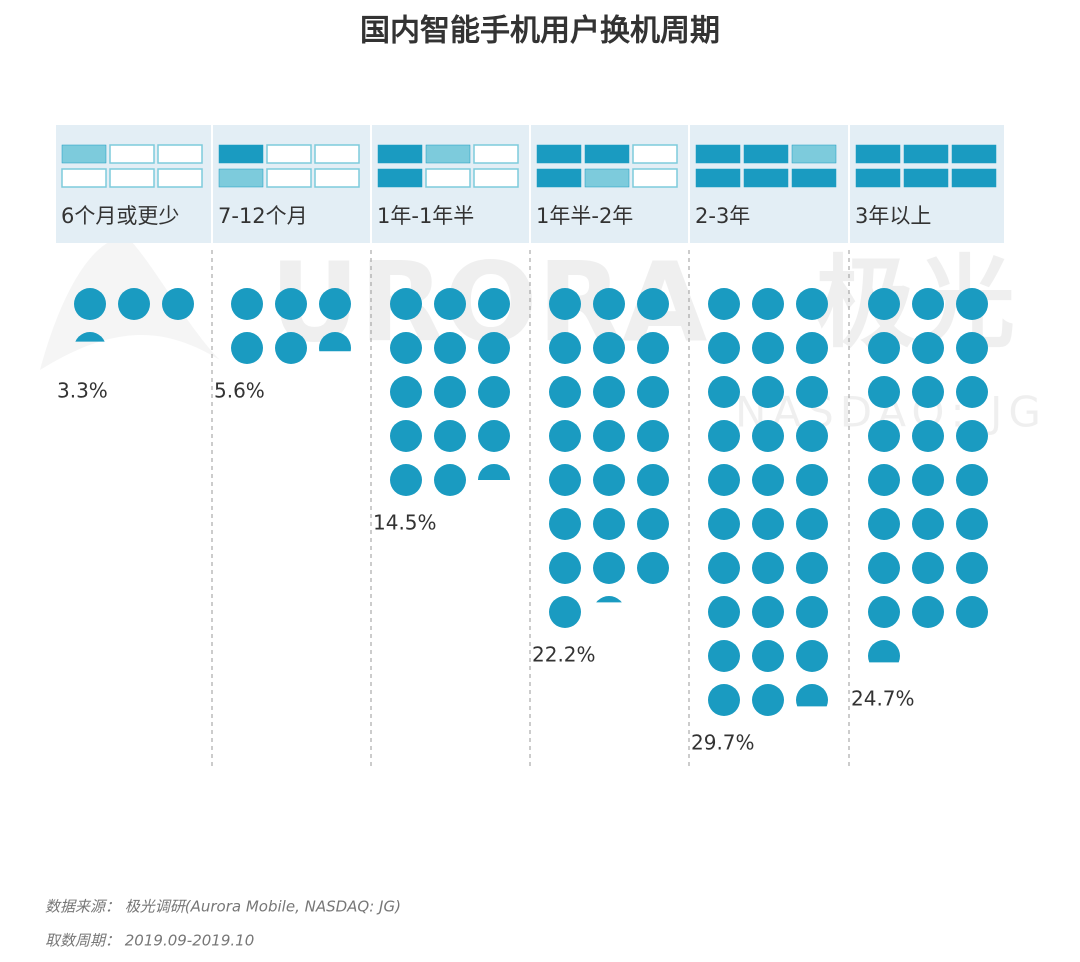 Image resolution: width=1080 pixels, height=962 pixels. What do you see at coordinates (540, 31) in the screenshot?
I see `chart-title: 国内智能手机用户换机周期` at bounding box center [540, 31].